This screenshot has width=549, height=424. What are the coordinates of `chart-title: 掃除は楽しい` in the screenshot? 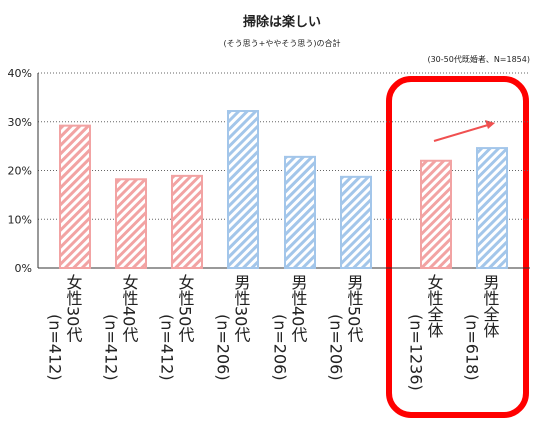 It's located at (282, 22).